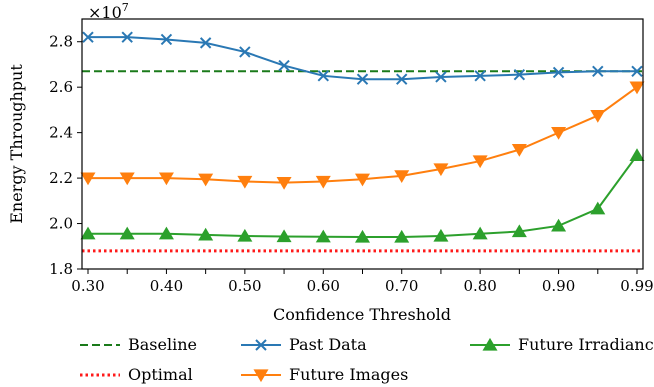 This screenshot has height=387, width=654. What do you see at coordinates (479, 286) in the screenshot?
I see `x-tick-label: 0.80` at bounding box center [479, 286].